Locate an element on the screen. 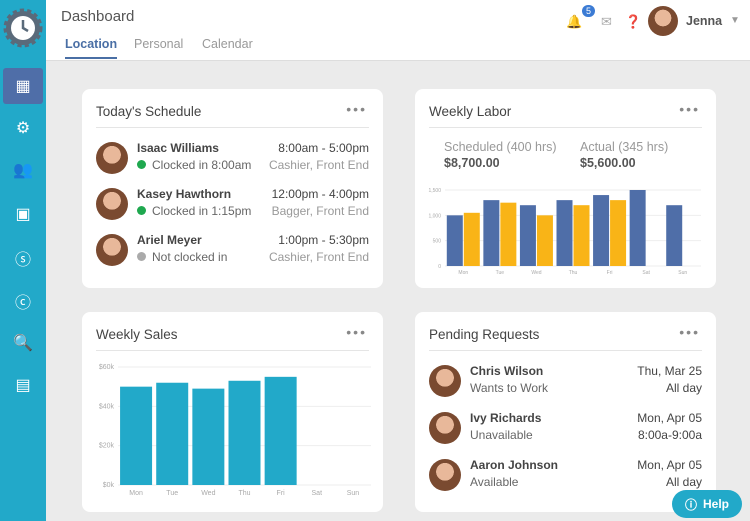 This screenshot has height=521, width=750. sidebar-item-search: 🔍 is located at coordinates (23, 343).